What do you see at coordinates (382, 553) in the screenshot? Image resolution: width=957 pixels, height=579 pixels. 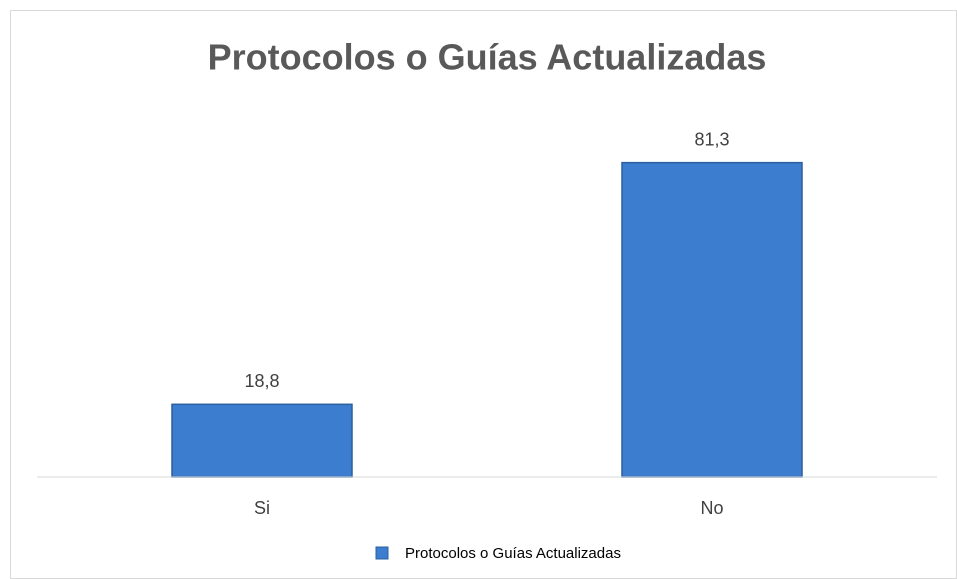 I see `legend-marker` at bounding box center [382, 553].